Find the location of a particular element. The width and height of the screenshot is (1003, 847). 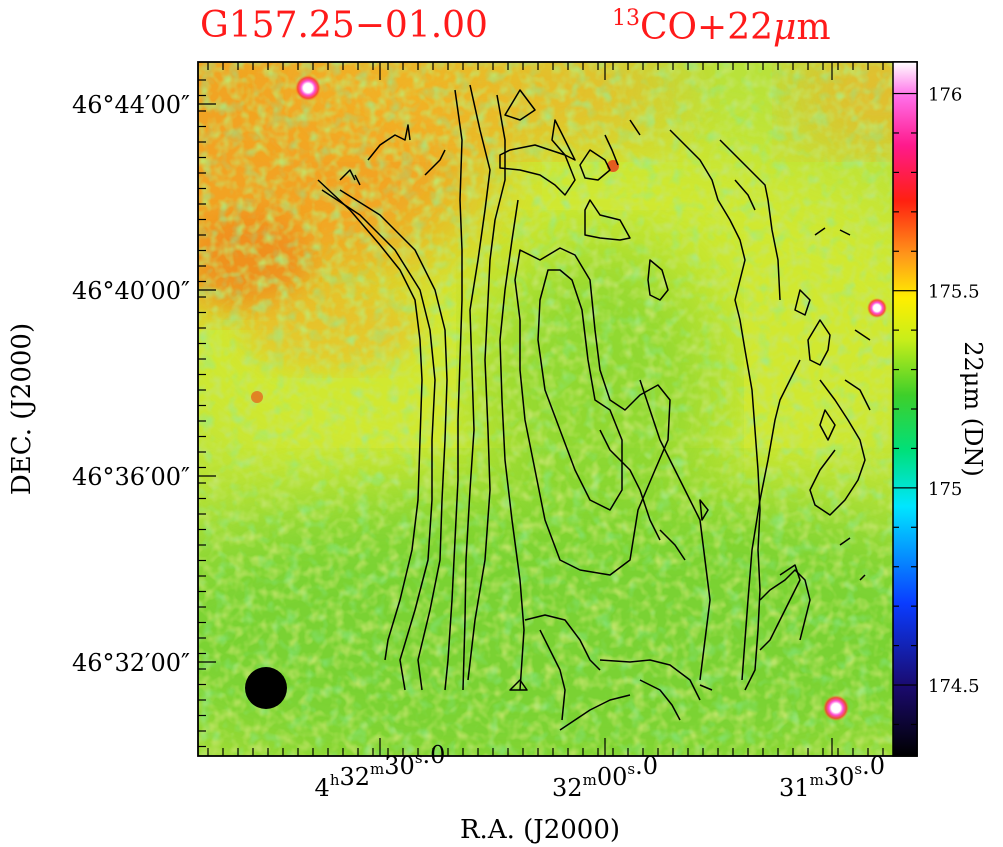

x-tick-label: 4h32m30s.0 is located at coordinates (380, 771).